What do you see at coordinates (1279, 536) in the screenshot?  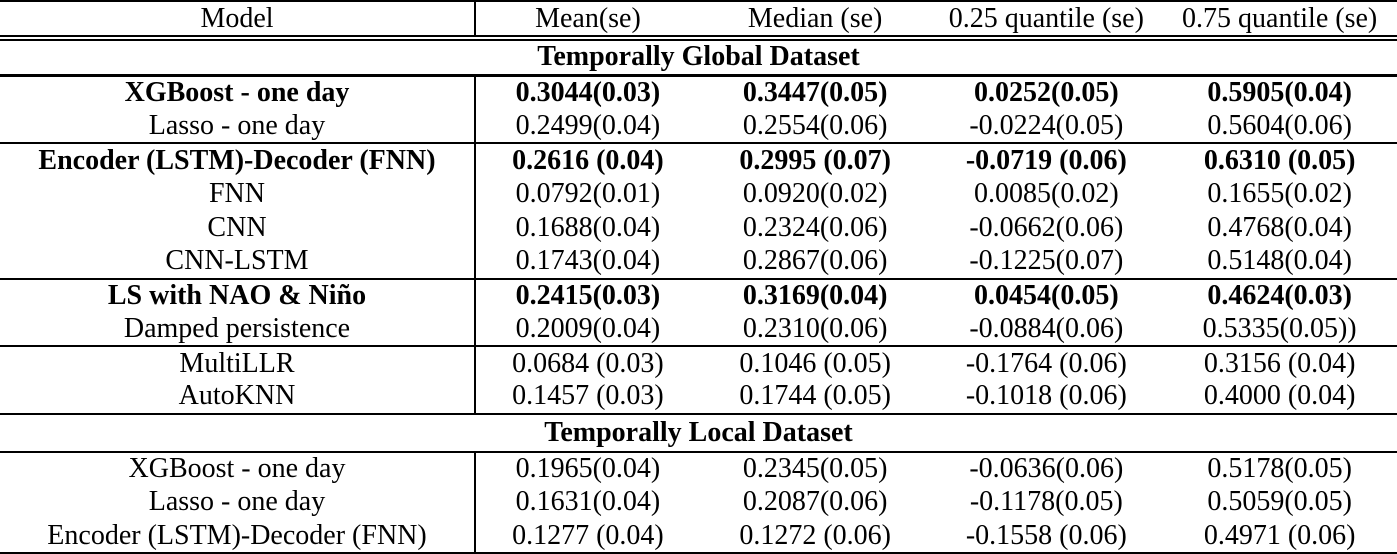 I see `q75-cell: 0.4971 (0.06)` at bounding box center [1279, 536].